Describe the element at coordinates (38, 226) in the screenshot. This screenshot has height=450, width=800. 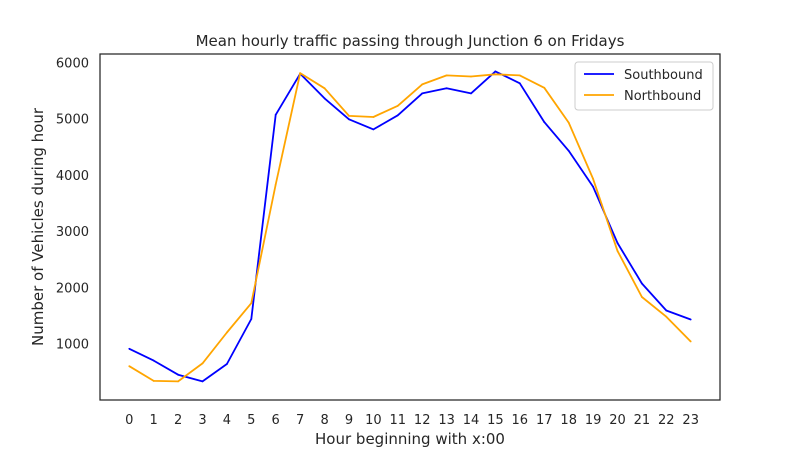
I see `y-axis-label: Number of Vehicles during hour` at that location.